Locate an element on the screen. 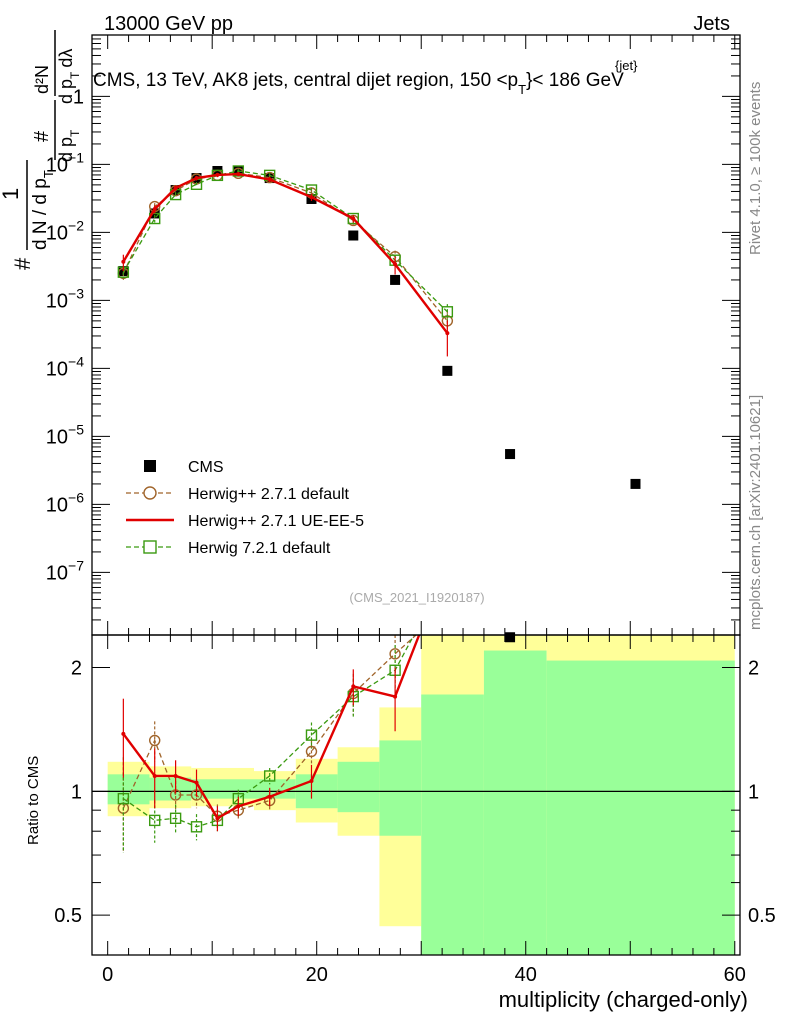  main-y-tick-label-4: 10⁻⁴ is located at coordinates (65, 366).